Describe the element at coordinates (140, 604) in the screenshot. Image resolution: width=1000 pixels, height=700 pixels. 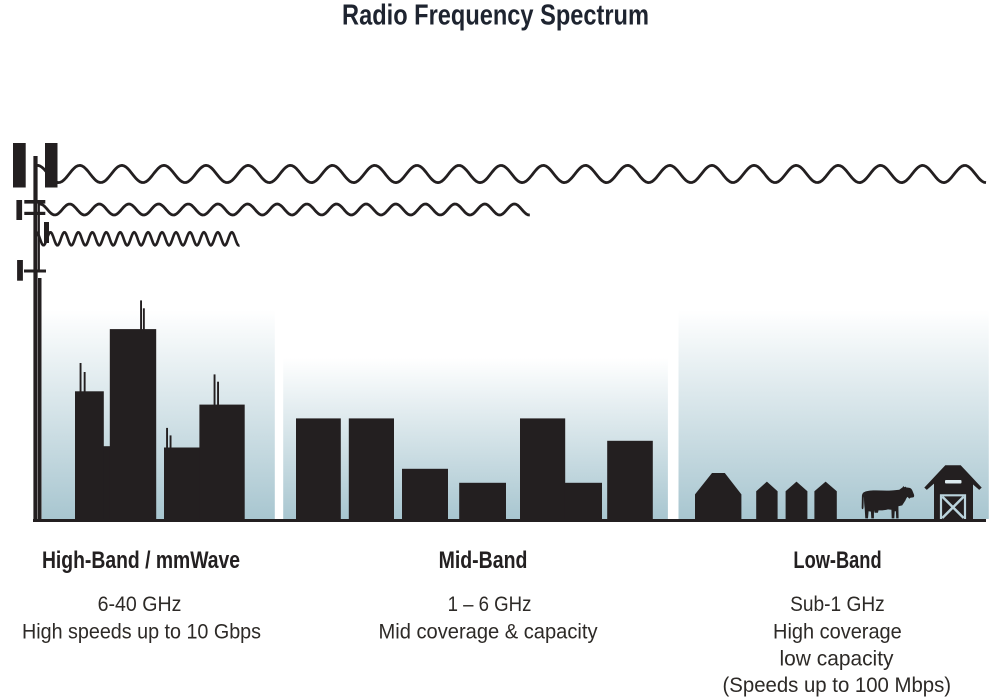
I see `svg-text: 6-40 GHz` at that location.